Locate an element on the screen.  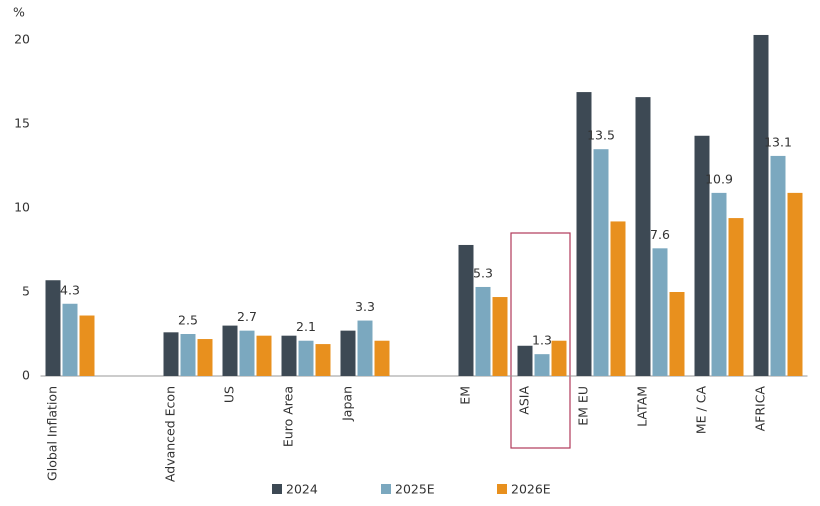
x-tick-label: US is located at coordinates (229, 394).